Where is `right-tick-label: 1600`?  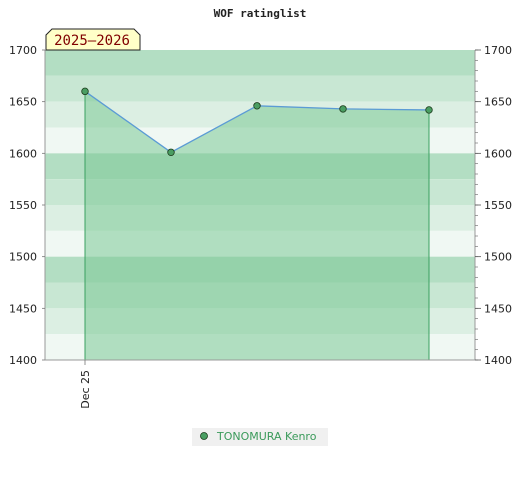
right-tick-label: 1600 is located at coordinates (498, 153).